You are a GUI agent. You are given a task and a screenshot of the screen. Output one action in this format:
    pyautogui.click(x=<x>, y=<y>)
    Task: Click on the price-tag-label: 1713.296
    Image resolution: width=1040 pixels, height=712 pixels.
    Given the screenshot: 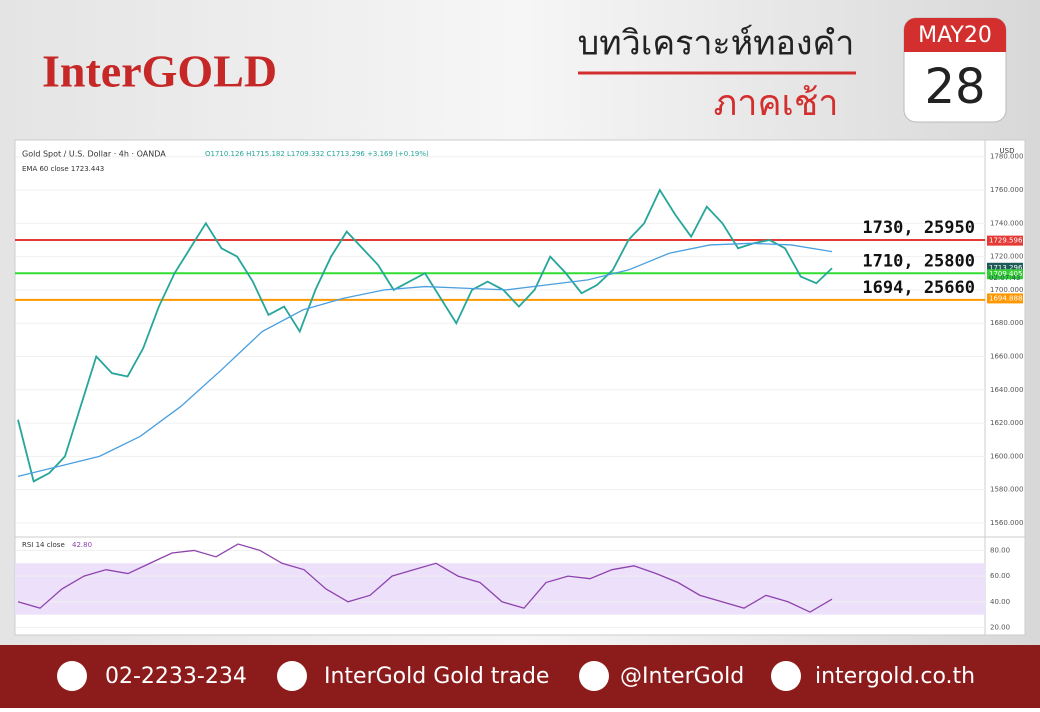 What is the action you would take?
    pyautogui.click(x=1006, y=268)
    